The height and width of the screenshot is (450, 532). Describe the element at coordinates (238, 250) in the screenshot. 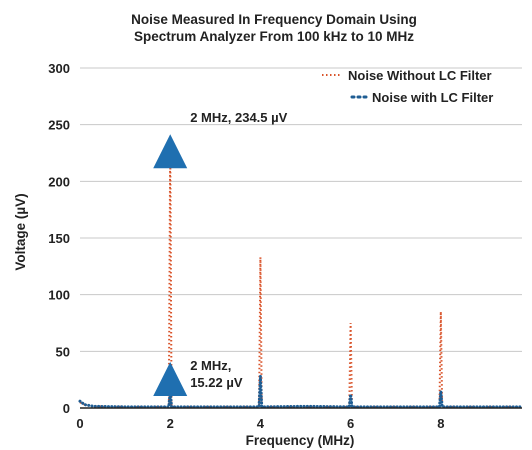

I see `annotations: 2 MHz, 234.5 µV 2 MHz, 15.22 µV` at that location.